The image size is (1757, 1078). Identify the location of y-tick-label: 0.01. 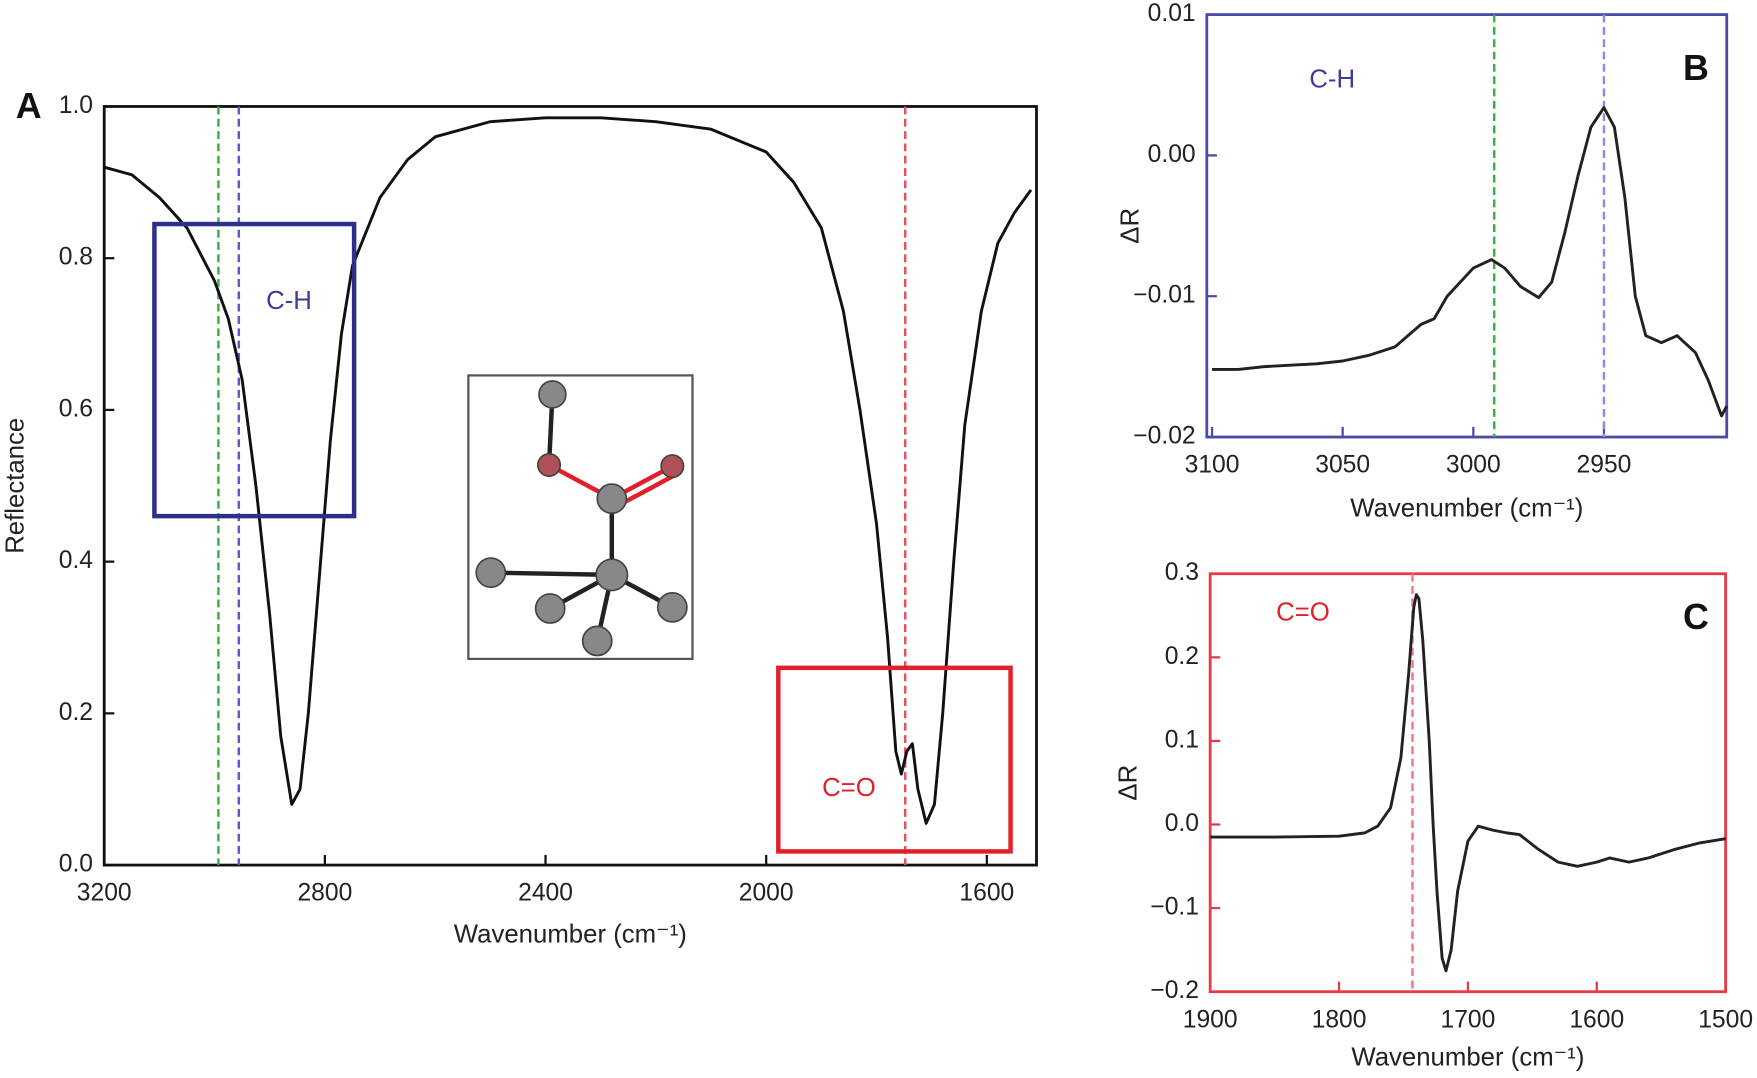
(1172, 13).